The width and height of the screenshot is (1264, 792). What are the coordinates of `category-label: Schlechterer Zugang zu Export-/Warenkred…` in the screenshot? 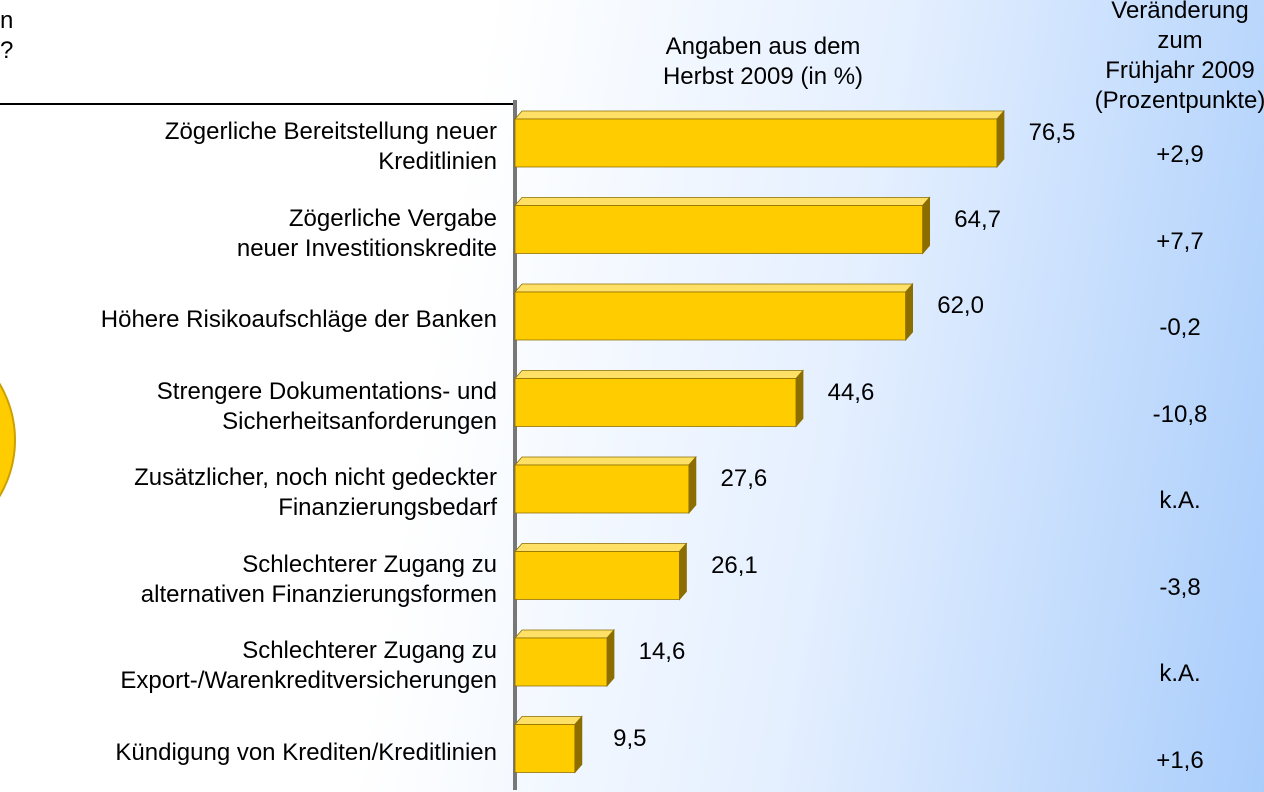 It's located at (308, 665).